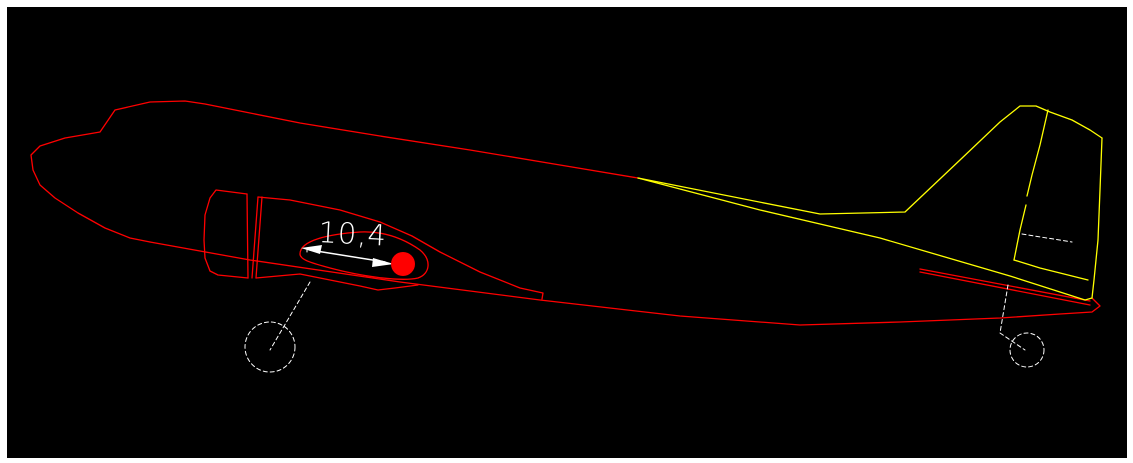 This screenshot has width=1133, height=463. Describe the element at coordinates (347, 256) in the screenshot. I see `dimension-line` at that location.